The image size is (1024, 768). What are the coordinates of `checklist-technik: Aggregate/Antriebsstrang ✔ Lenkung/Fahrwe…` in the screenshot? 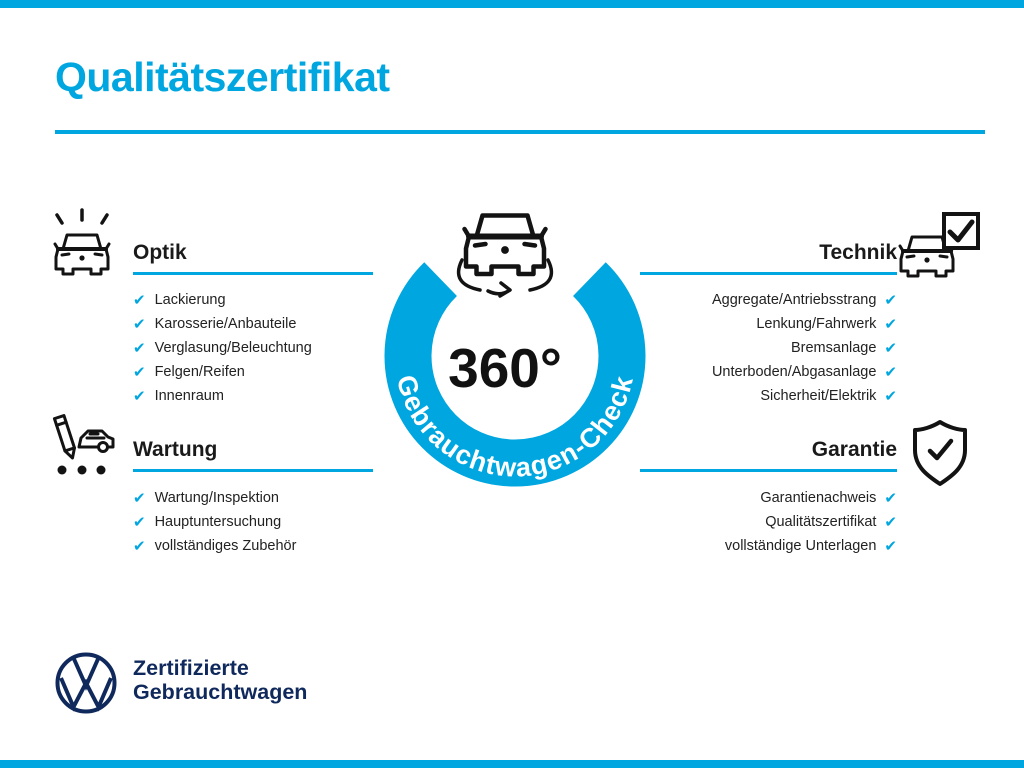 It's located at (768, 348).